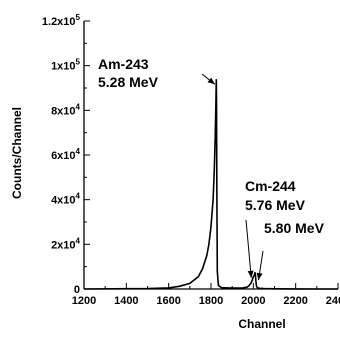 The height and width of the screenshot is (337, 340). Describe the element at coordinates (275, 205) in the screenshot. I see `annotation-label: 5.76 MeV` at that location.